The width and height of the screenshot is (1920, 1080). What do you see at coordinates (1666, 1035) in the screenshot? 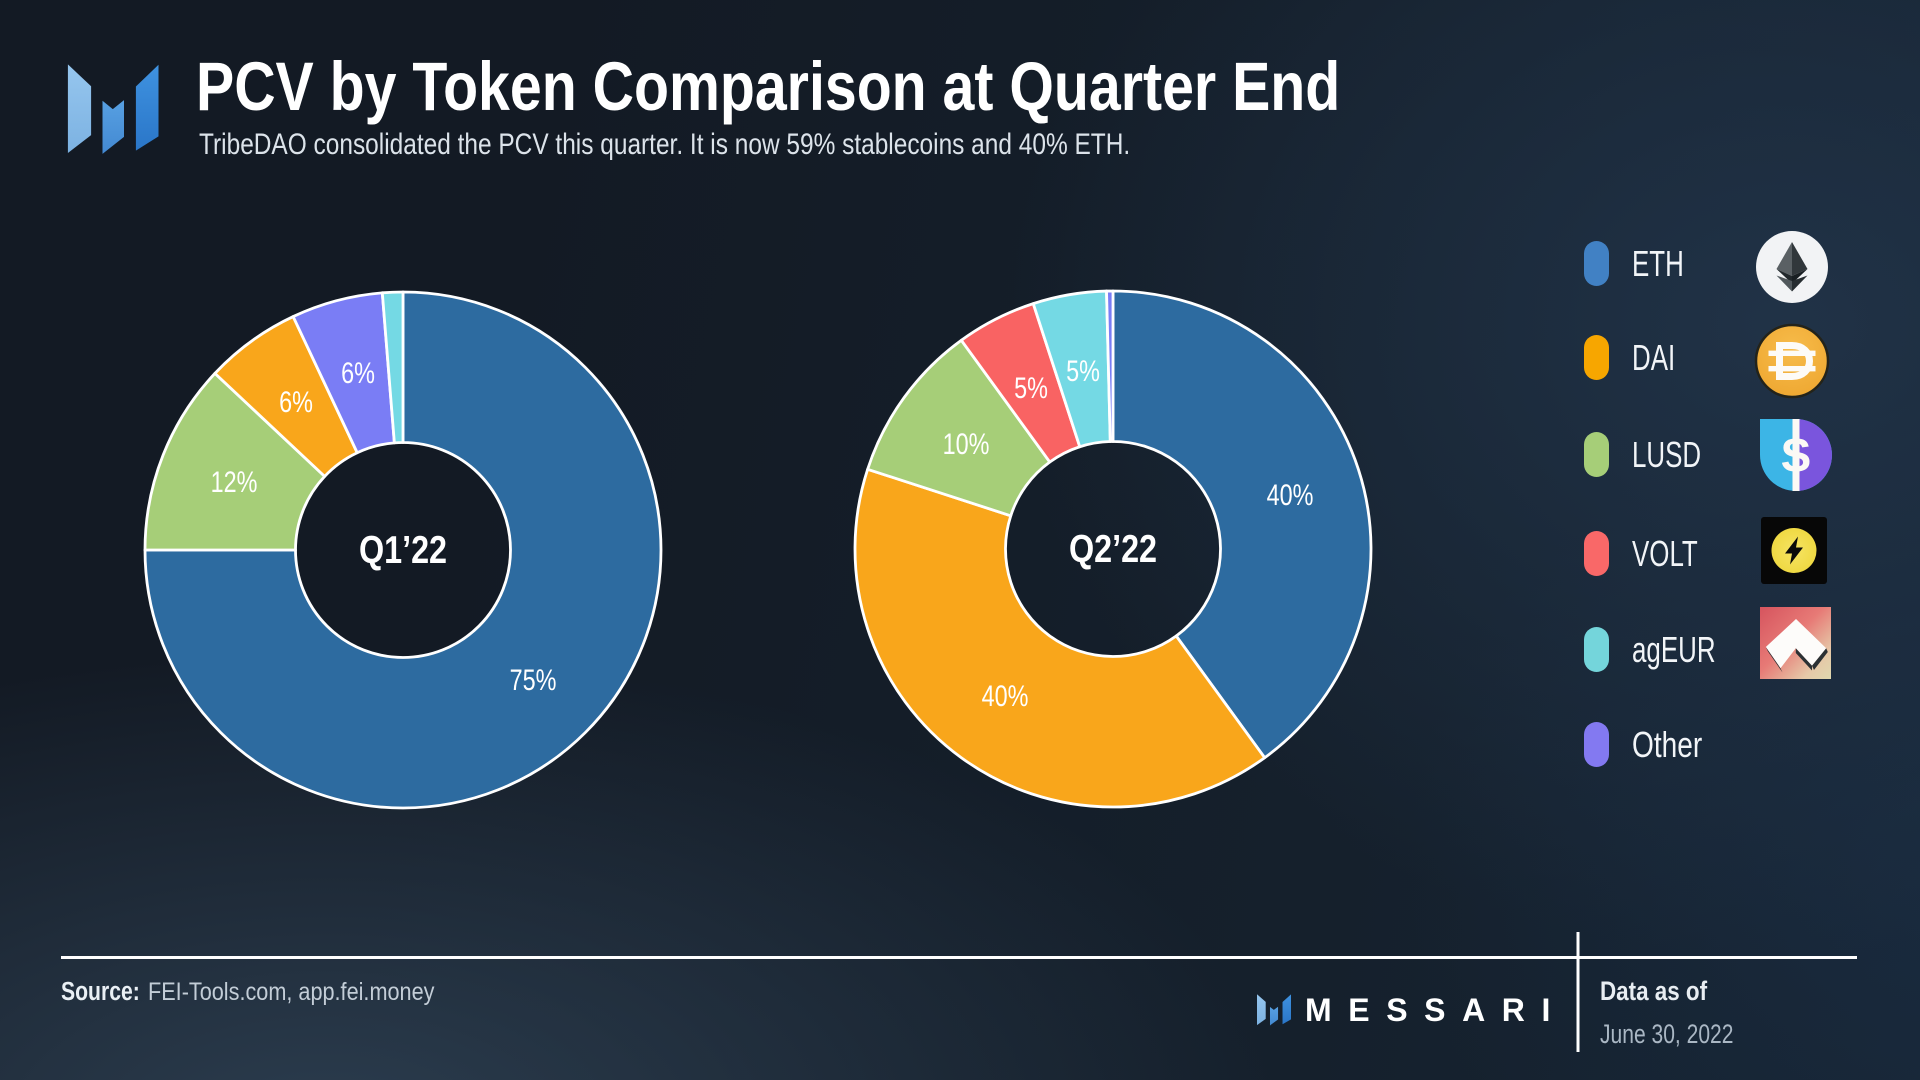
I see `svg-text: June 30, 2022` at bounding box center [1666, 1035].